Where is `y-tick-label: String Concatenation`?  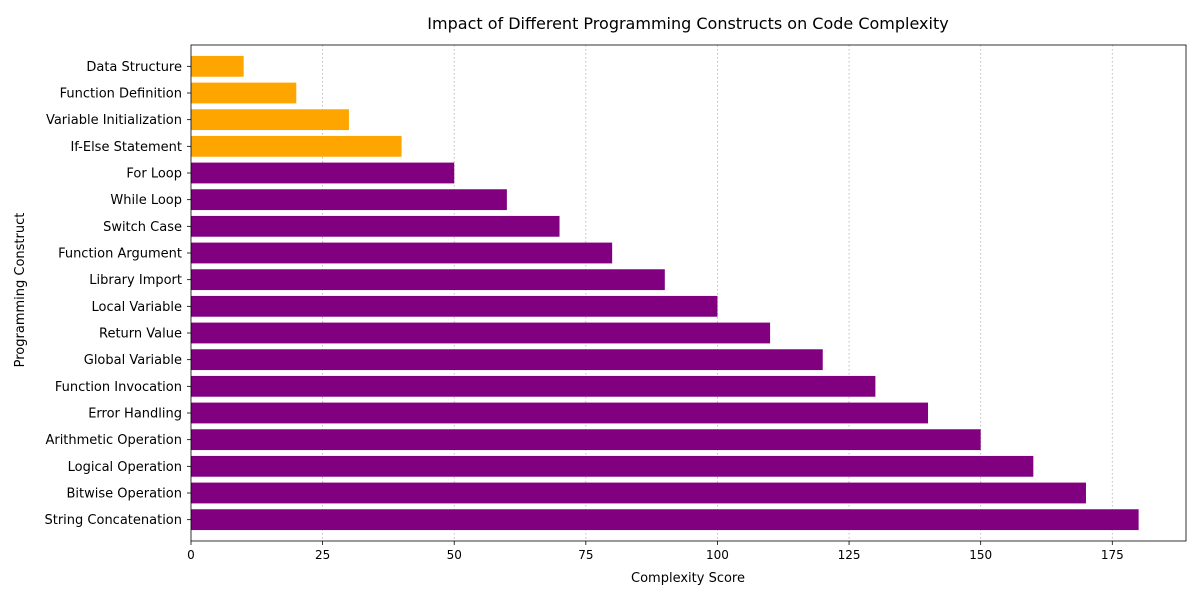 y-tick-label: String Concatenation is located at coordinates (113, 520).